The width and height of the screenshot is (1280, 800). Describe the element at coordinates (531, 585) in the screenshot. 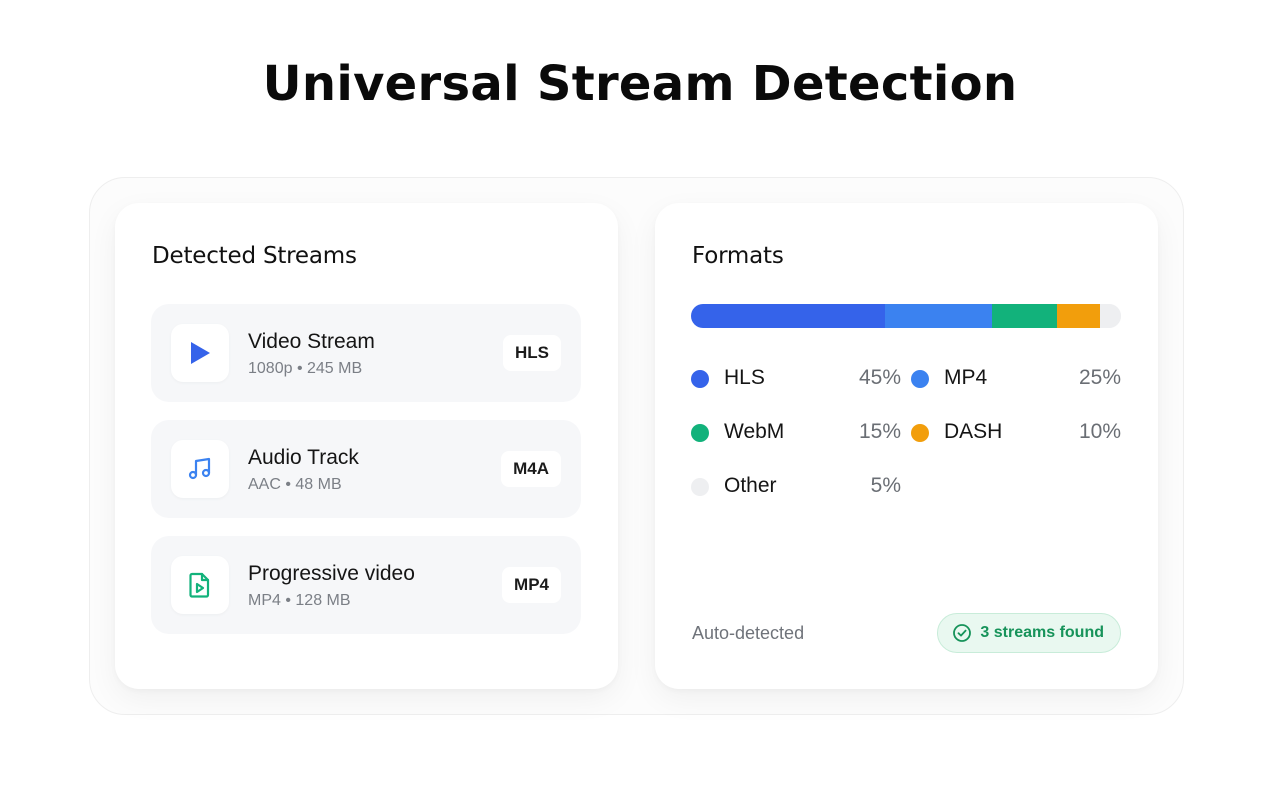

I see `format-badge: MP4` at that location.